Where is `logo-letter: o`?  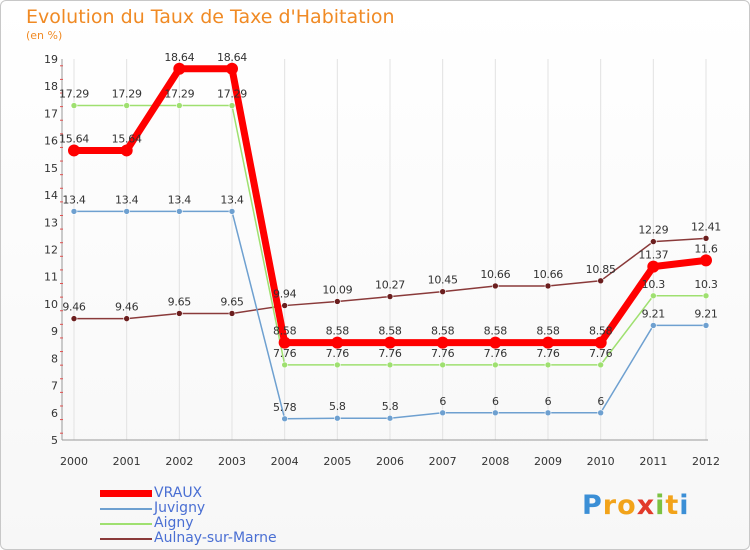
logo-letter: o is located at coordinates (627, 505).